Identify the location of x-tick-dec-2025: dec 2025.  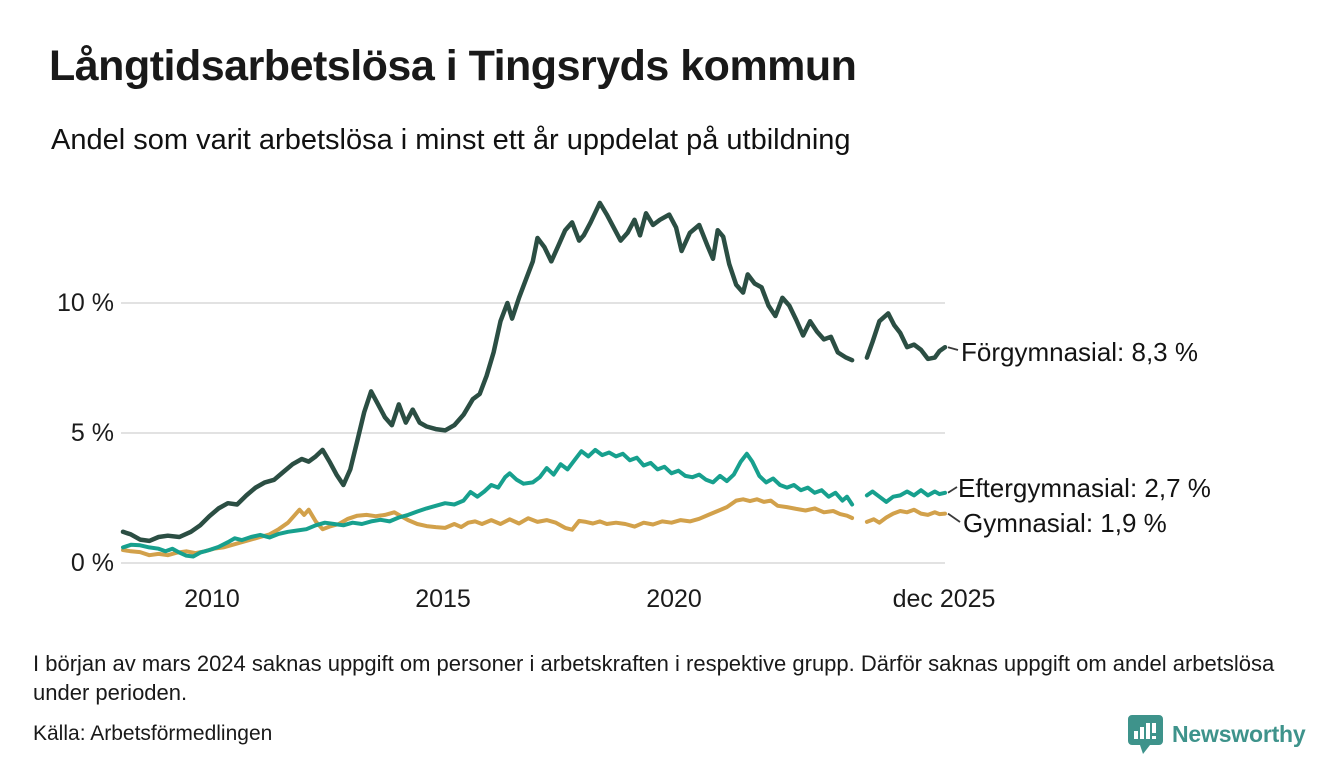
(944, 599).